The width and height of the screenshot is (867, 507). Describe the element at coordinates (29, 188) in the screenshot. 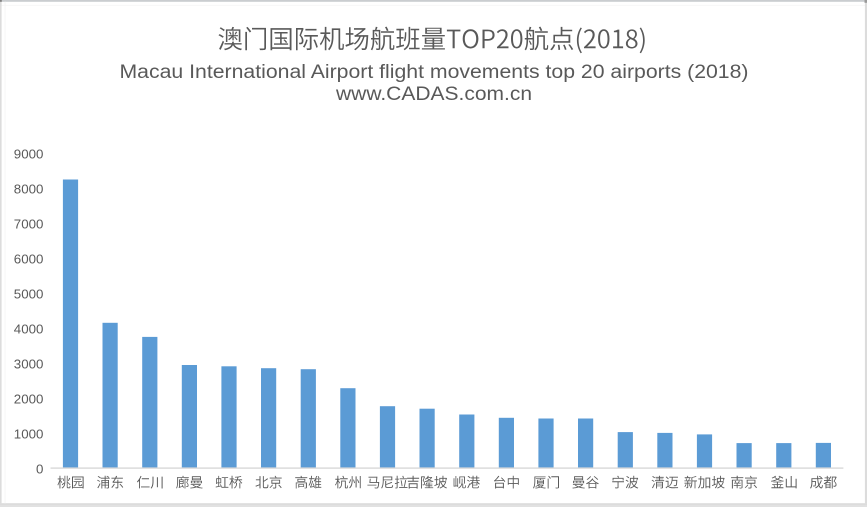

I see `svg-text: 8000` at that location.